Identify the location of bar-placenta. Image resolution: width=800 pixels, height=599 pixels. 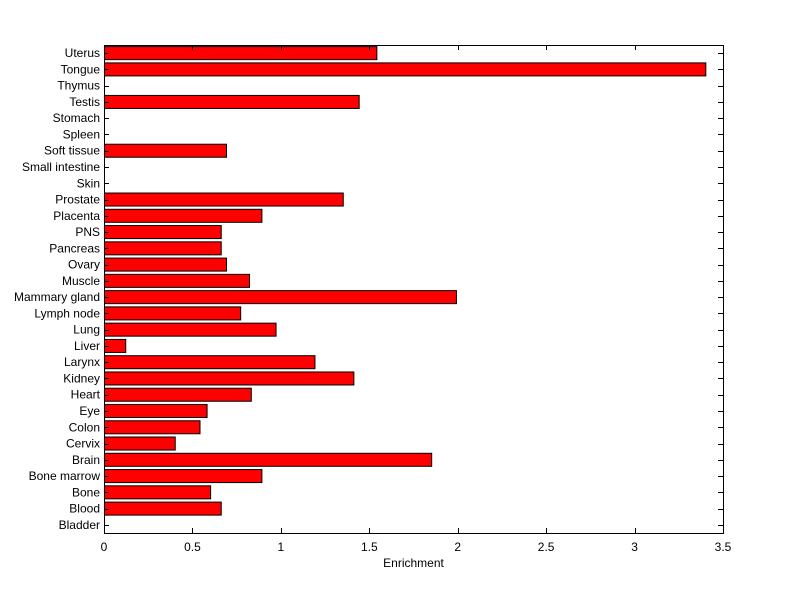
(183, 215).